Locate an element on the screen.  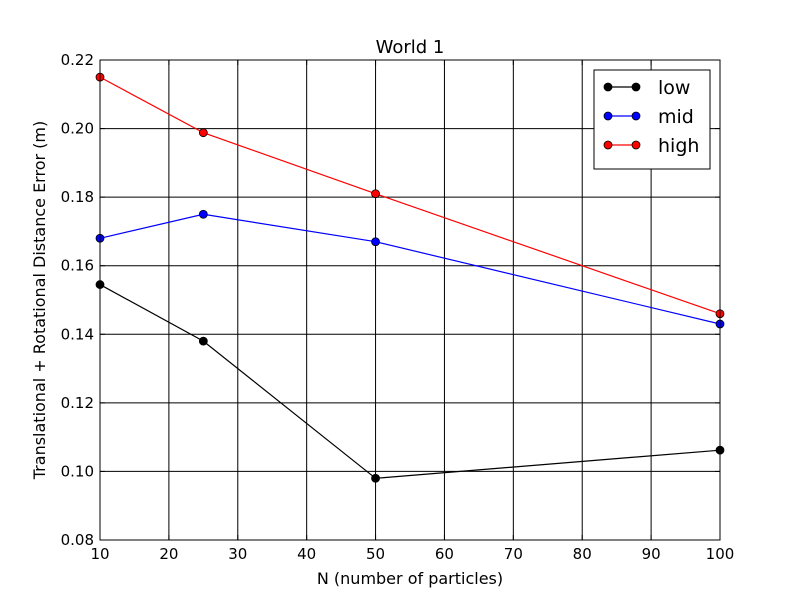
x-tick-label: 10 is located at coordinates (99, 554).